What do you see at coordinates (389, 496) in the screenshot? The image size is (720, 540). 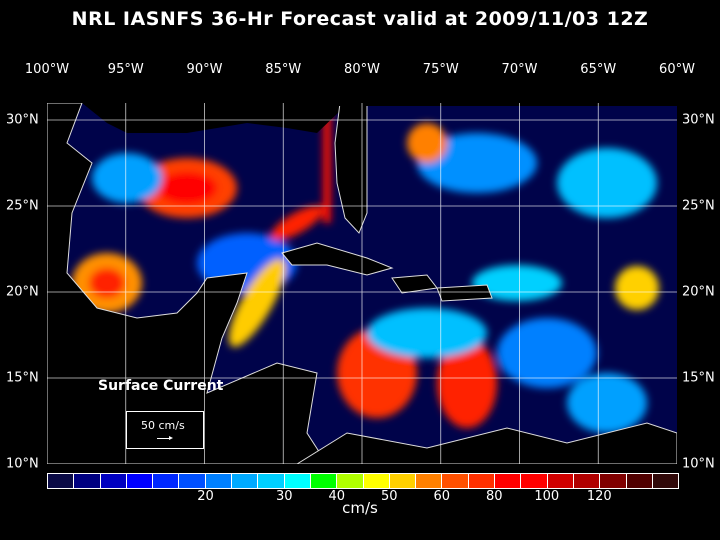 I see `colorbar-tick-label: 50` at bounding box center [389, 496].